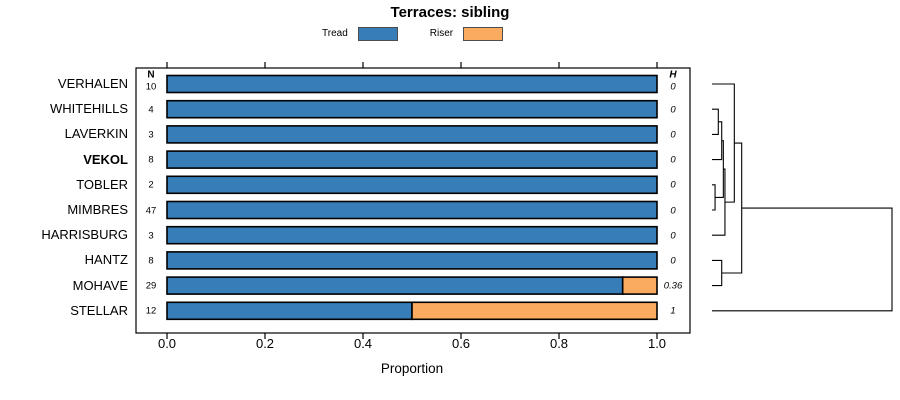 The image size is (900, 400). Describe the element at coordinates (88, 109) in the screenshot. I see `row-label-whitehills: WHITEHILLS` at that location.